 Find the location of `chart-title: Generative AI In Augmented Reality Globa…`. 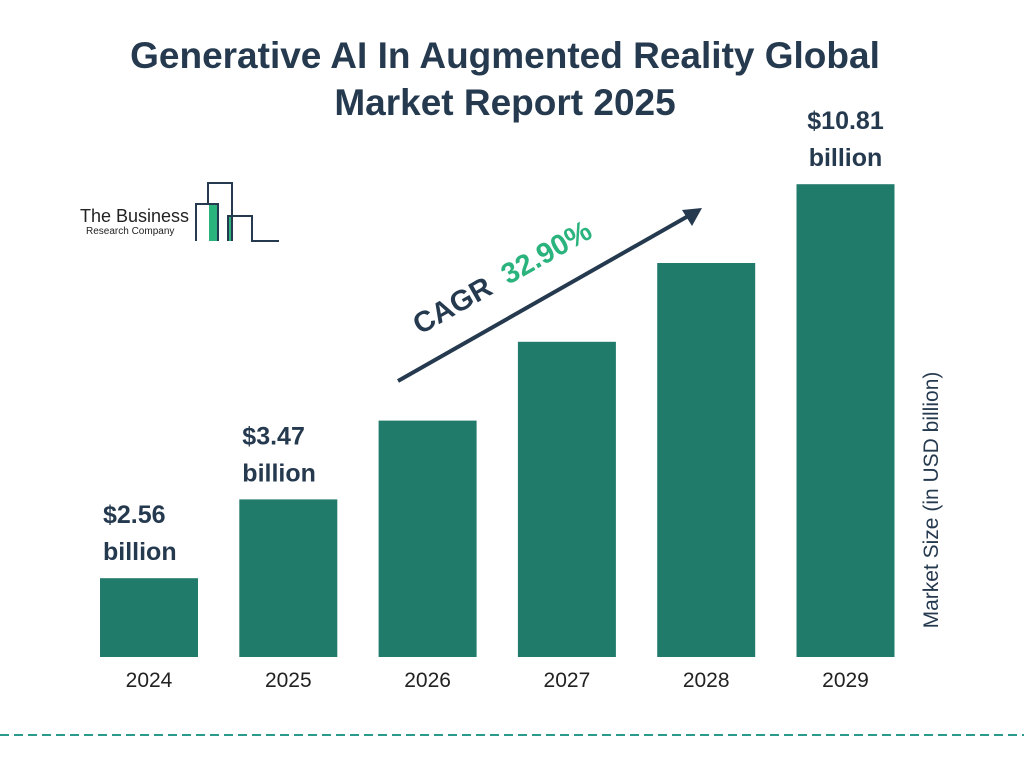

chart-title: Generative AI In Augmented Reality Globa… is located at coordinates (505, 79).